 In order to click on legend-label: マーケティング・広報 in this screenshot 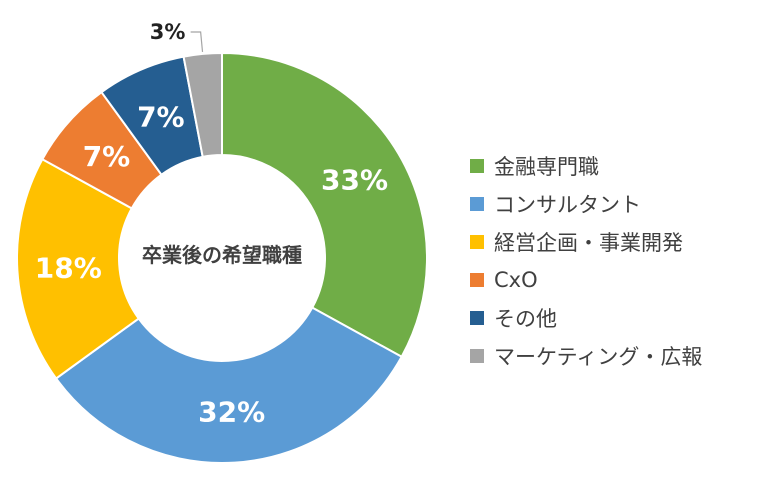, I will do `click(598, 357)`.